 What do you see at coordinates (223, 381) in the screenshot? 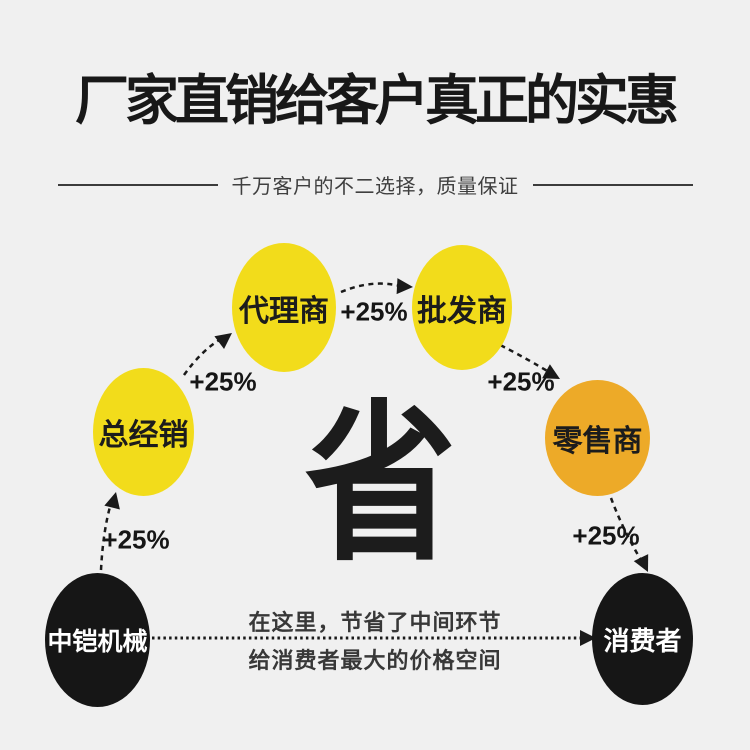
I see `increase-label-2: +25%` at bounding box center [223, 381].